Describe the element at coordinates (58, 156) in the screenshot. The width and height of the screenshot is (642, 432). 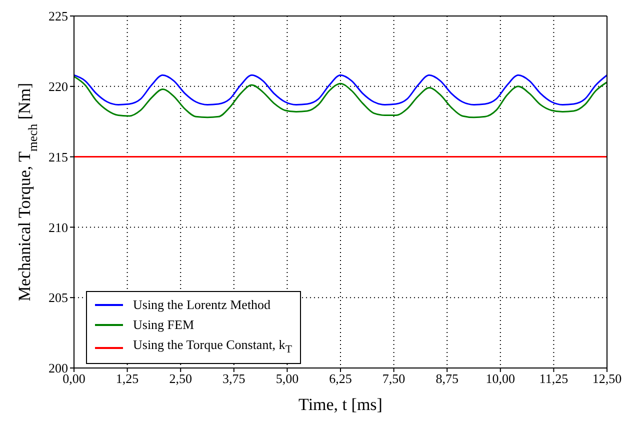
I see `y-tick-label: 215` at that location.